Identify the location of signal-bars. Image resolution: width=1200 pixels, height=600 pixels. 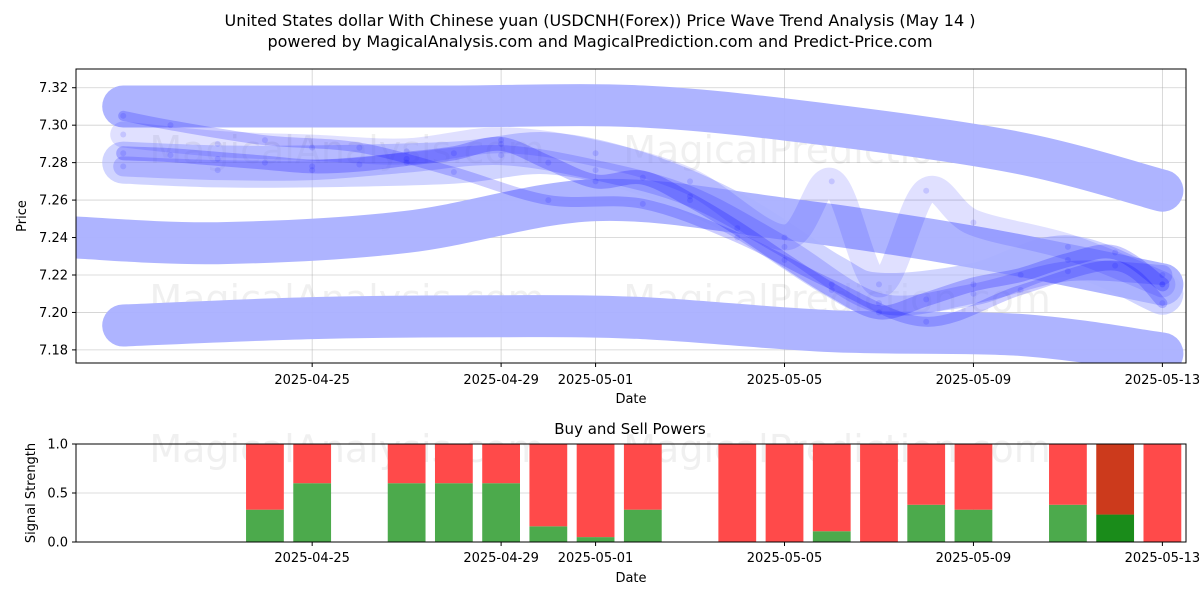
(714, 493).